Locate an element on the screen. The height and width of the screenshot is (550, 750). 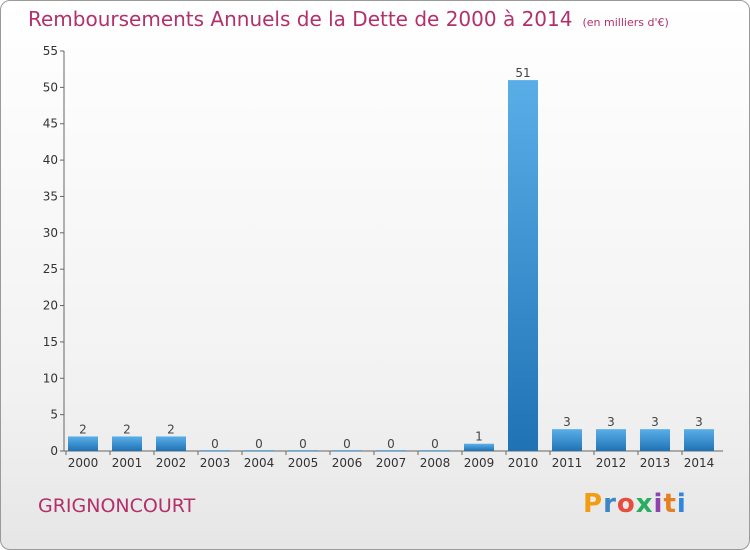
proxiti-logo: Proxiti is located at coordinates (635, 504).